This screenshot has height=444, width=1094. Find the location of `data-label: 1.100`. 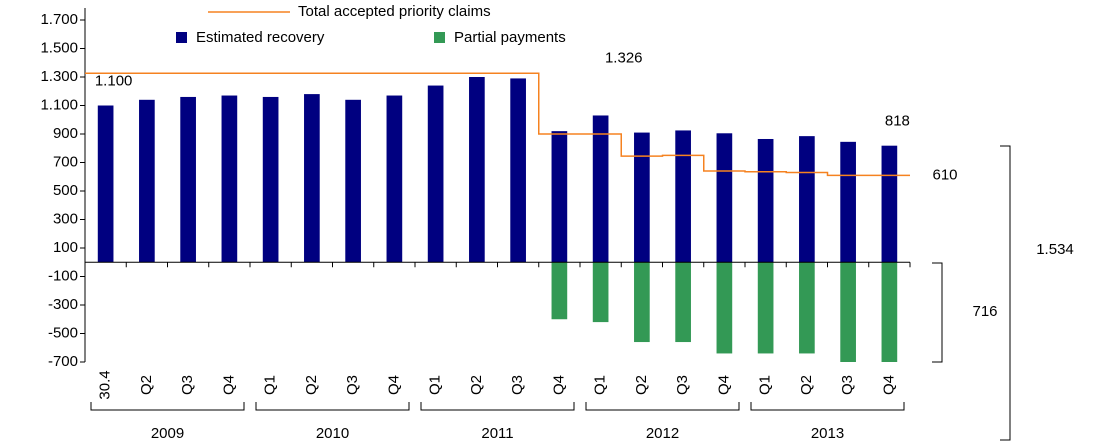

data-label: 1.100 is located at coordinates (114, 80).